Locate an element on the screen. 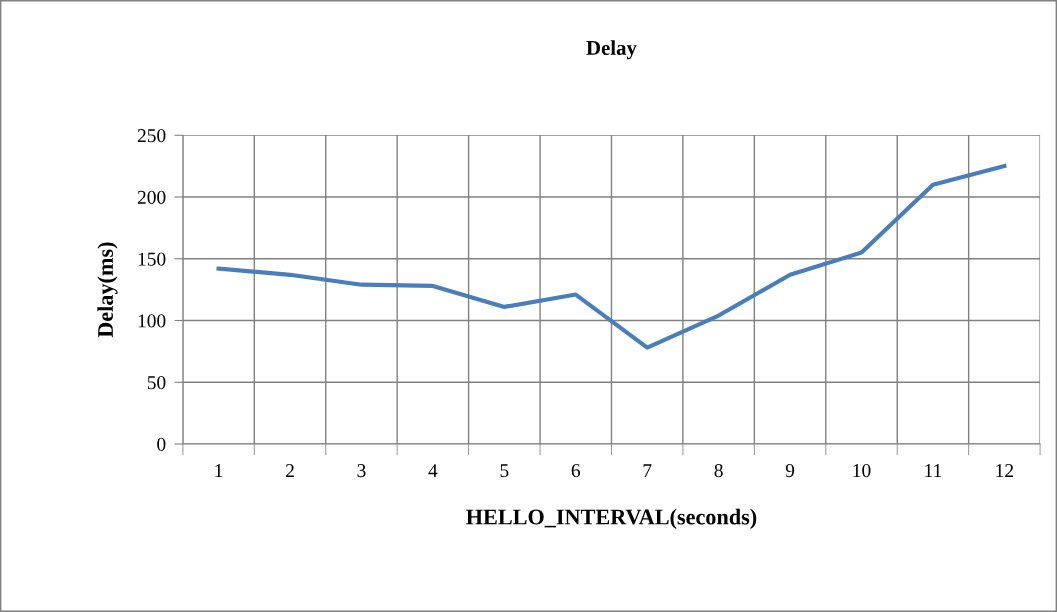  x-tick-label: 3 is located at coordinates (361, 471).